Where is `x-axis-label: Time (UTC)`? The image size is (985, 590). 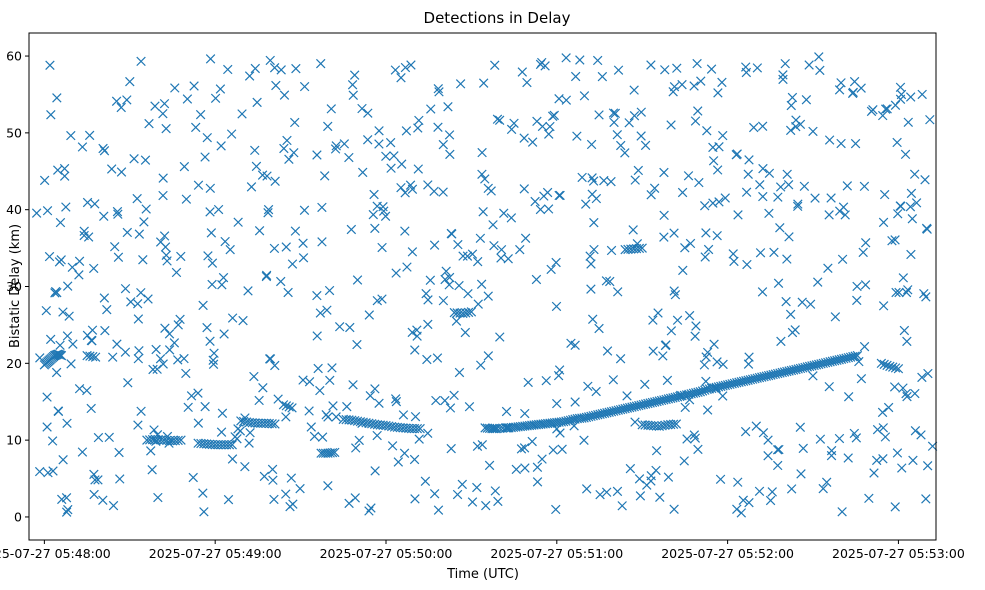
x-axis-label: Time (UTC) is located at coordinates (482, 574).